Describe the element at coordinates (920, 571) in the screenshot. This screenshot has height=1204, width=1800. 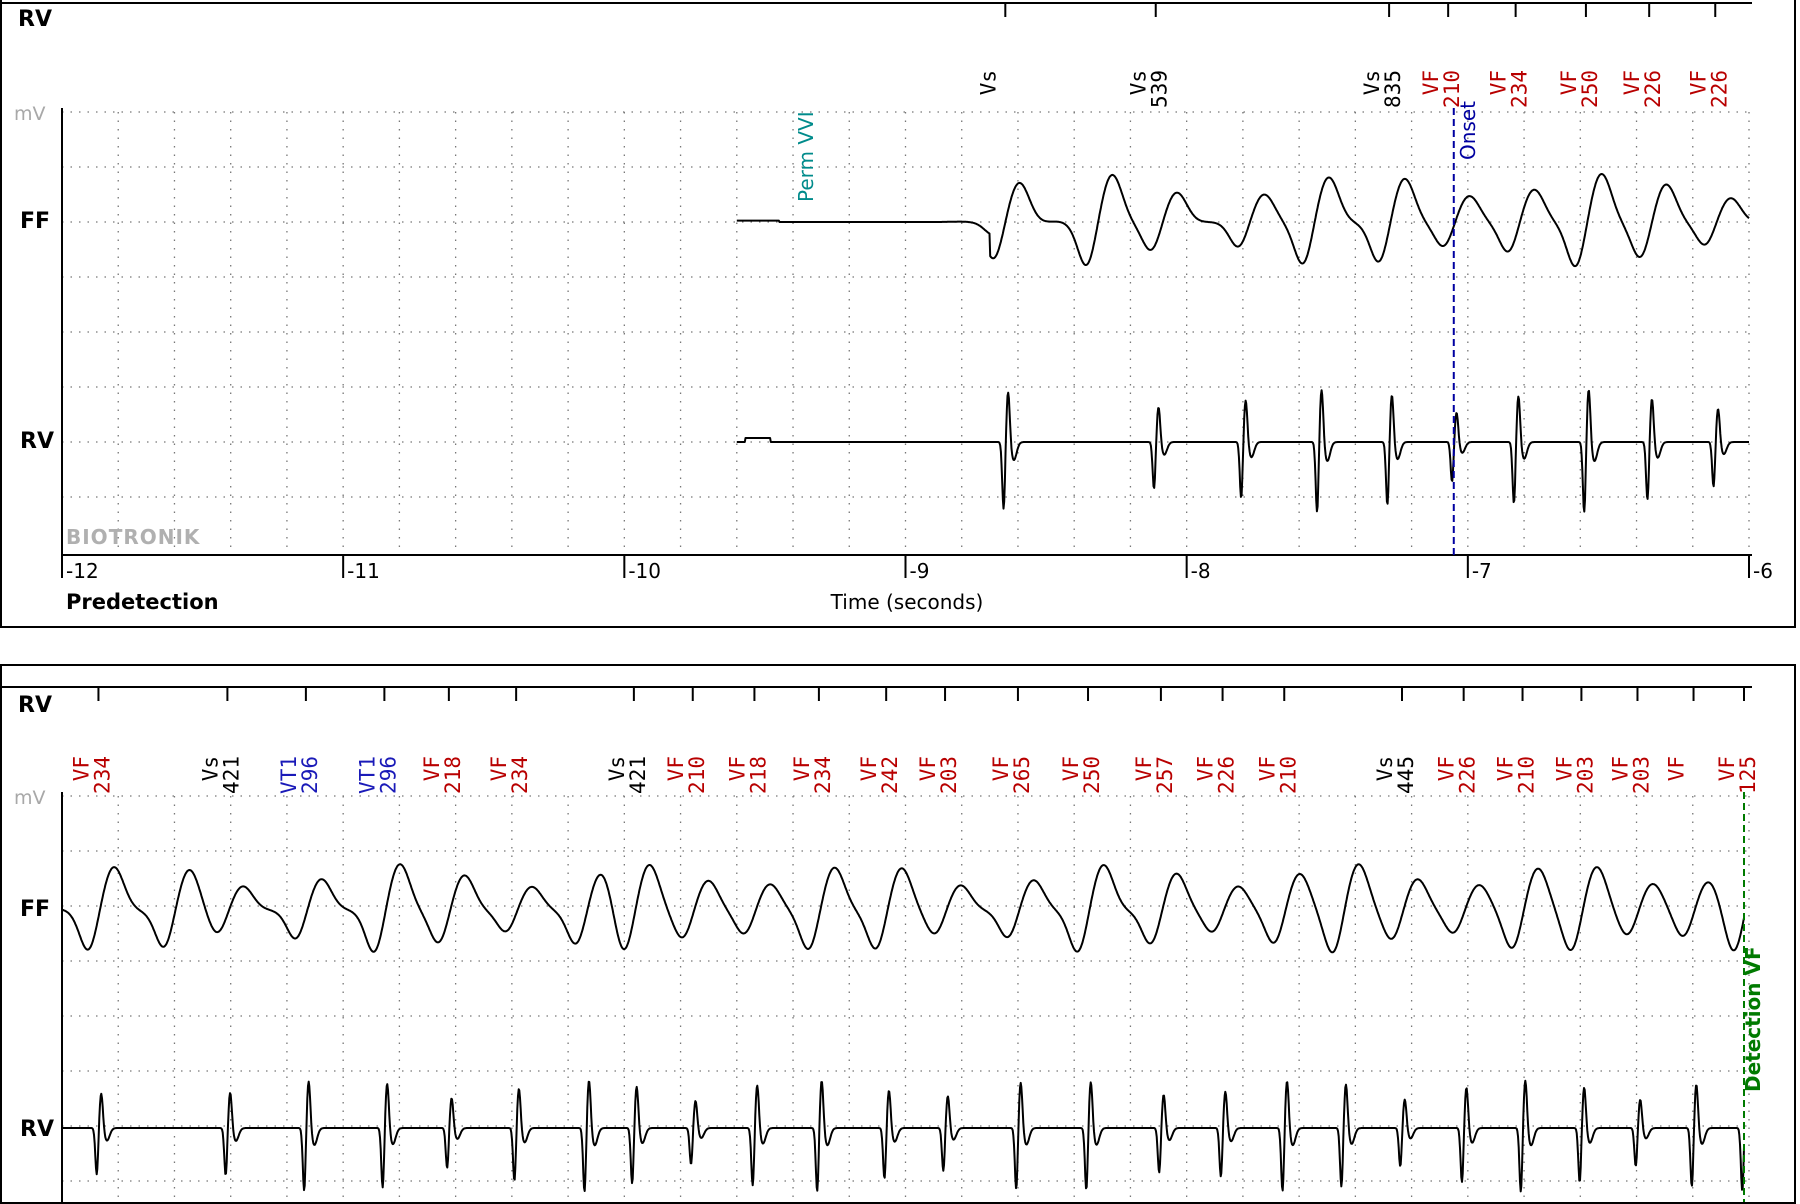
I see `x-tick-label: -9` at that location.